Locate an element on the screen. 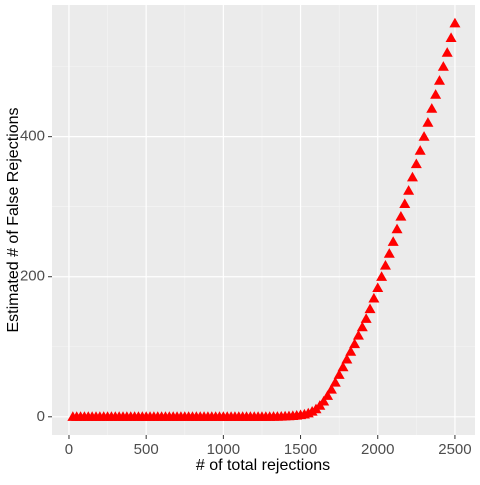 This screenshot has width=480, height=485. x-tick-label: 2000 is located at coordinates (377, 449).